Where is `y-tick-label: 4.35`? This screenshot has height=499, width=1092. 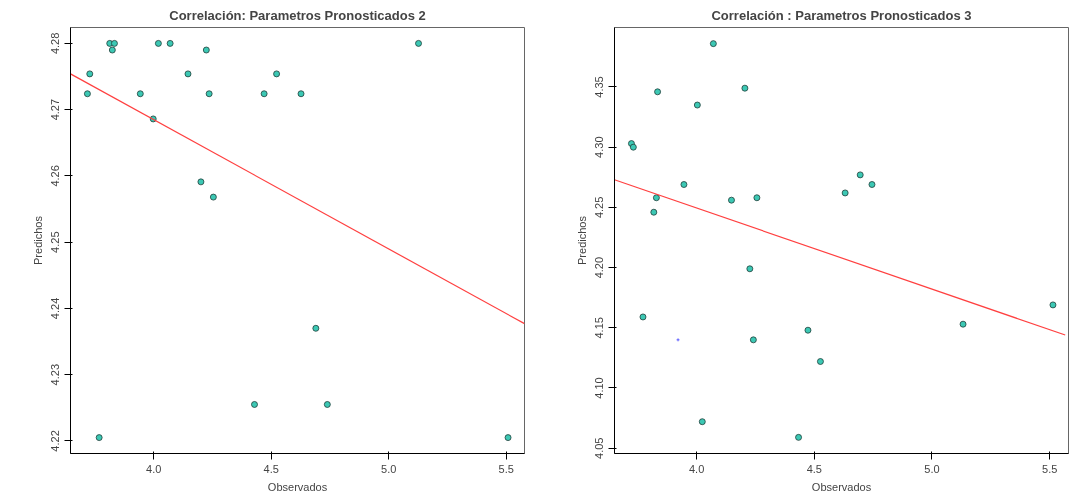 y-tick-label: 4.35 is located at coordinates (599, 87).